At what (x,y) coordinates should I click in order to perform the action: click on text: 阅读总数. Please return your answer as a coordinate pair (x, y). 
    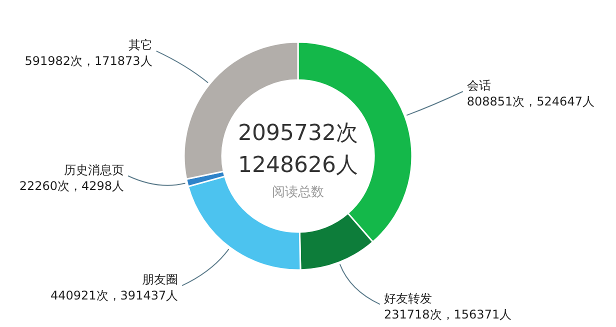
    Looking at the image, I should click on (298, 192).